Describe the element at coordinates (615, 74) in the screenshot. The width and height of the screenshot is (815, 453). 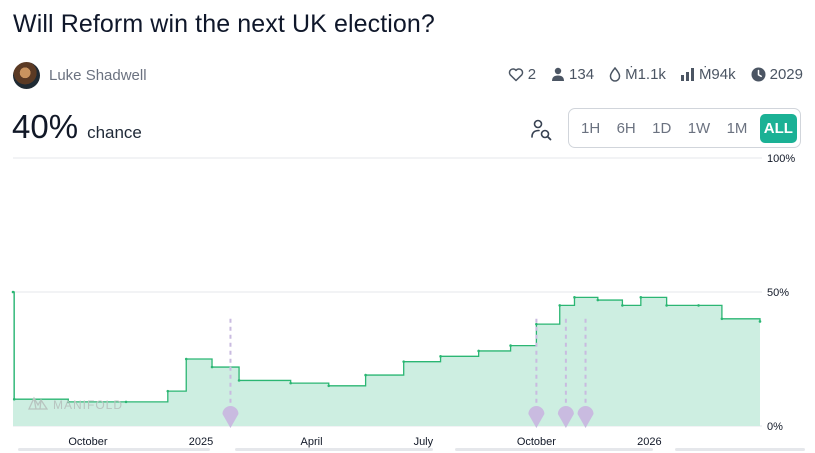
I see `droplet-icon` at that location.